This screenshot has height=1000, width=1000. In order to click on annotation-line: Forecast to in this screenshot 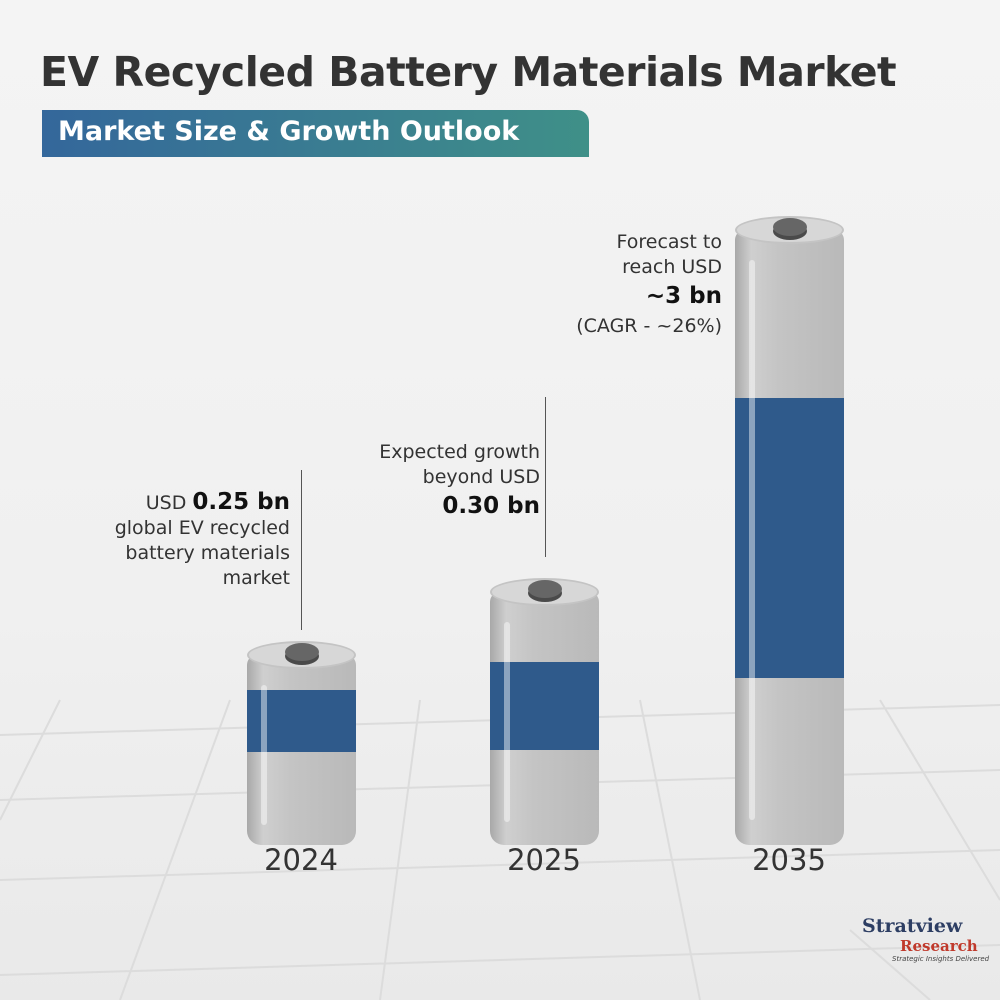, I will do `click(669, 242)`.